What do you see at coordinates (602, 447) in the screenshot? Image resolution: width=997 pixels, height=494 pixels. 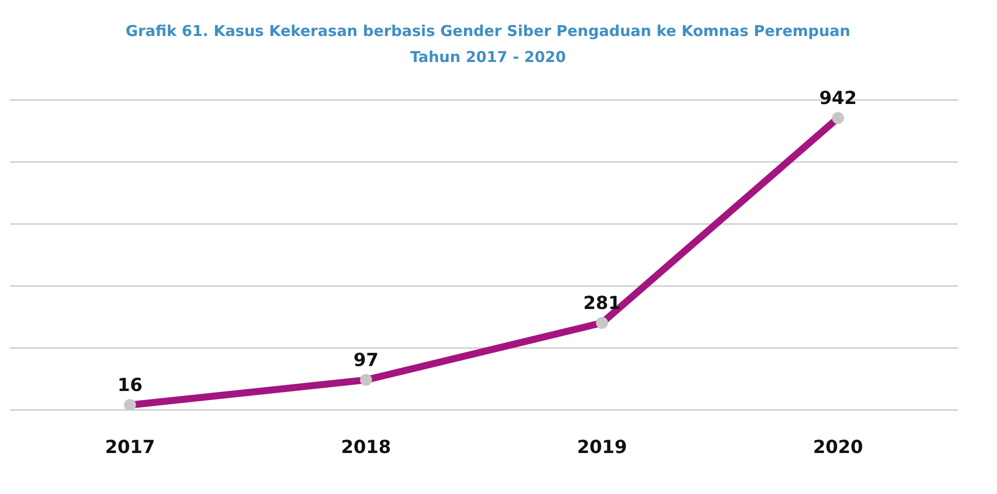 I see `x-tick-label: 2019` at bounding box center [602, 447].